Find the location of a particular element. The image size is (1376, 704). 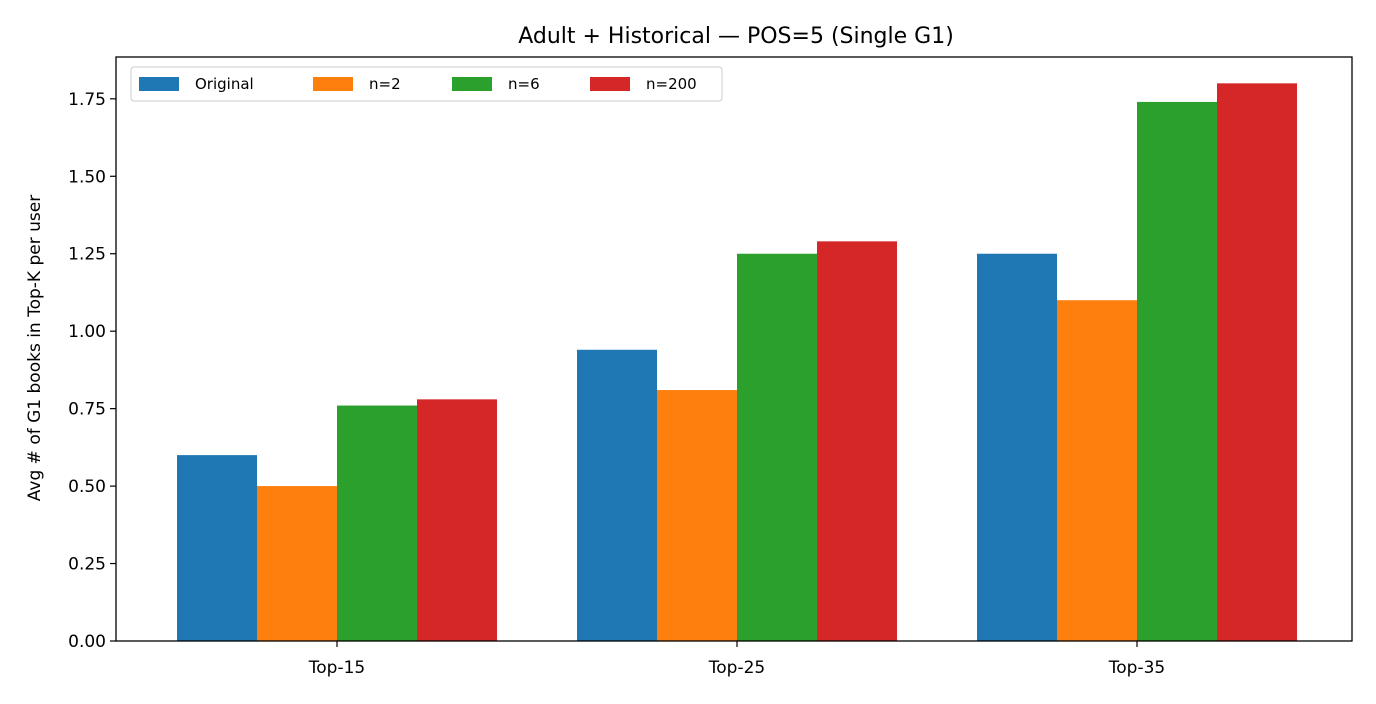

y-tick-label: 0.25 is located at coordinates (87, 565).